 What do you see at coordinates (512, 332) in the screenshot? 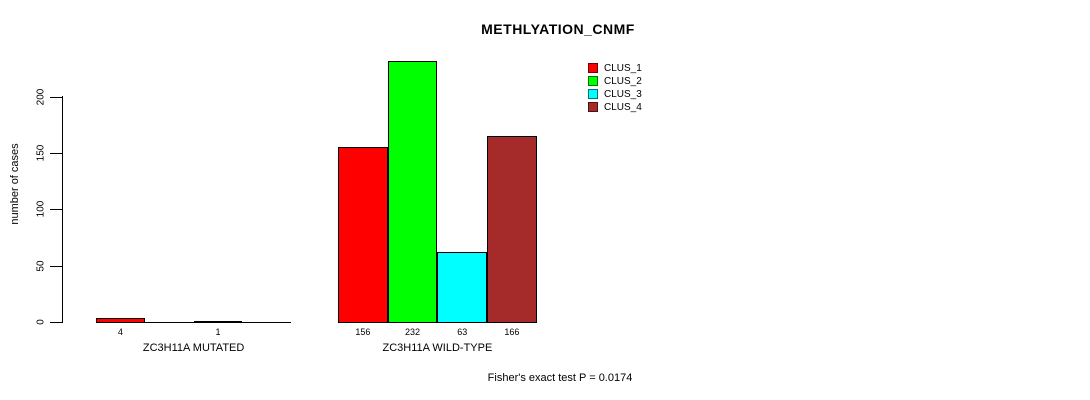
I see `bar-value-label: 166` at bounding box center [512, 332].